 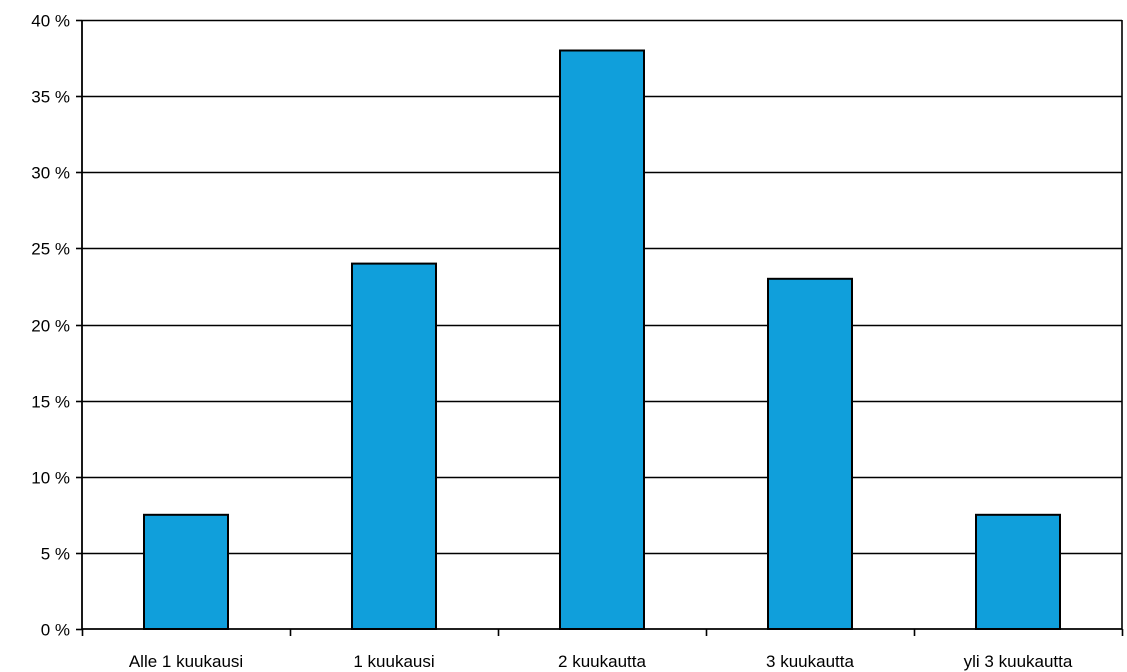 What do you see at coordinates (393, 661) in the screenshot?
I see `x-tick-label: 1 kuukausi` at bounding box center [393, 661].